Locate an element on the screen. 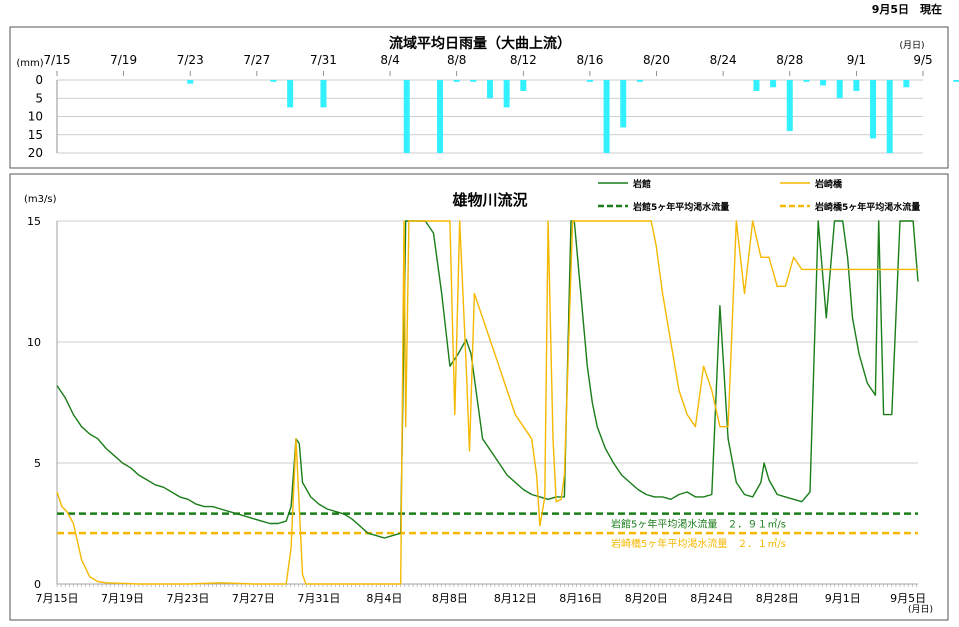  flow-x-tick-label: 7月19日 is located at coordinates (122, 598).